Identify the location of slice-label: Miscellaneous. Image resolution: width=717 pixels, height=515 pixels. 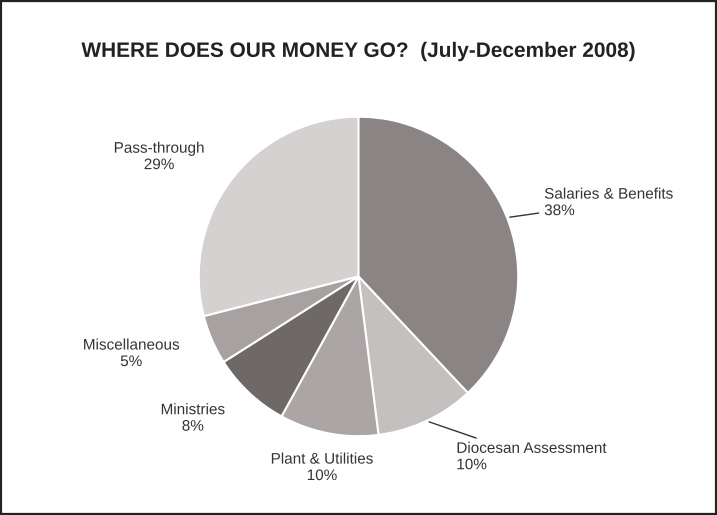
(132, 344).